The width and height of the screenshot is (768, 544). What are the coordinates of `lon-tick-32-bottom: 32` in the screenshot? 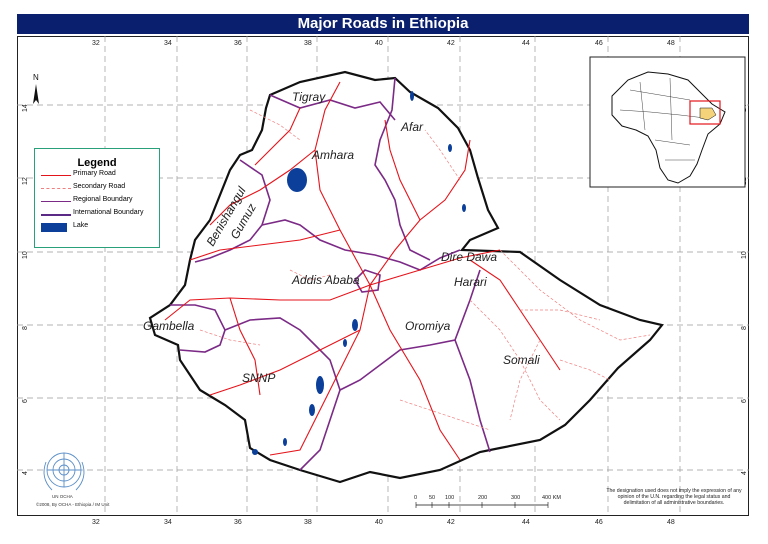 It's located at (96, 522).